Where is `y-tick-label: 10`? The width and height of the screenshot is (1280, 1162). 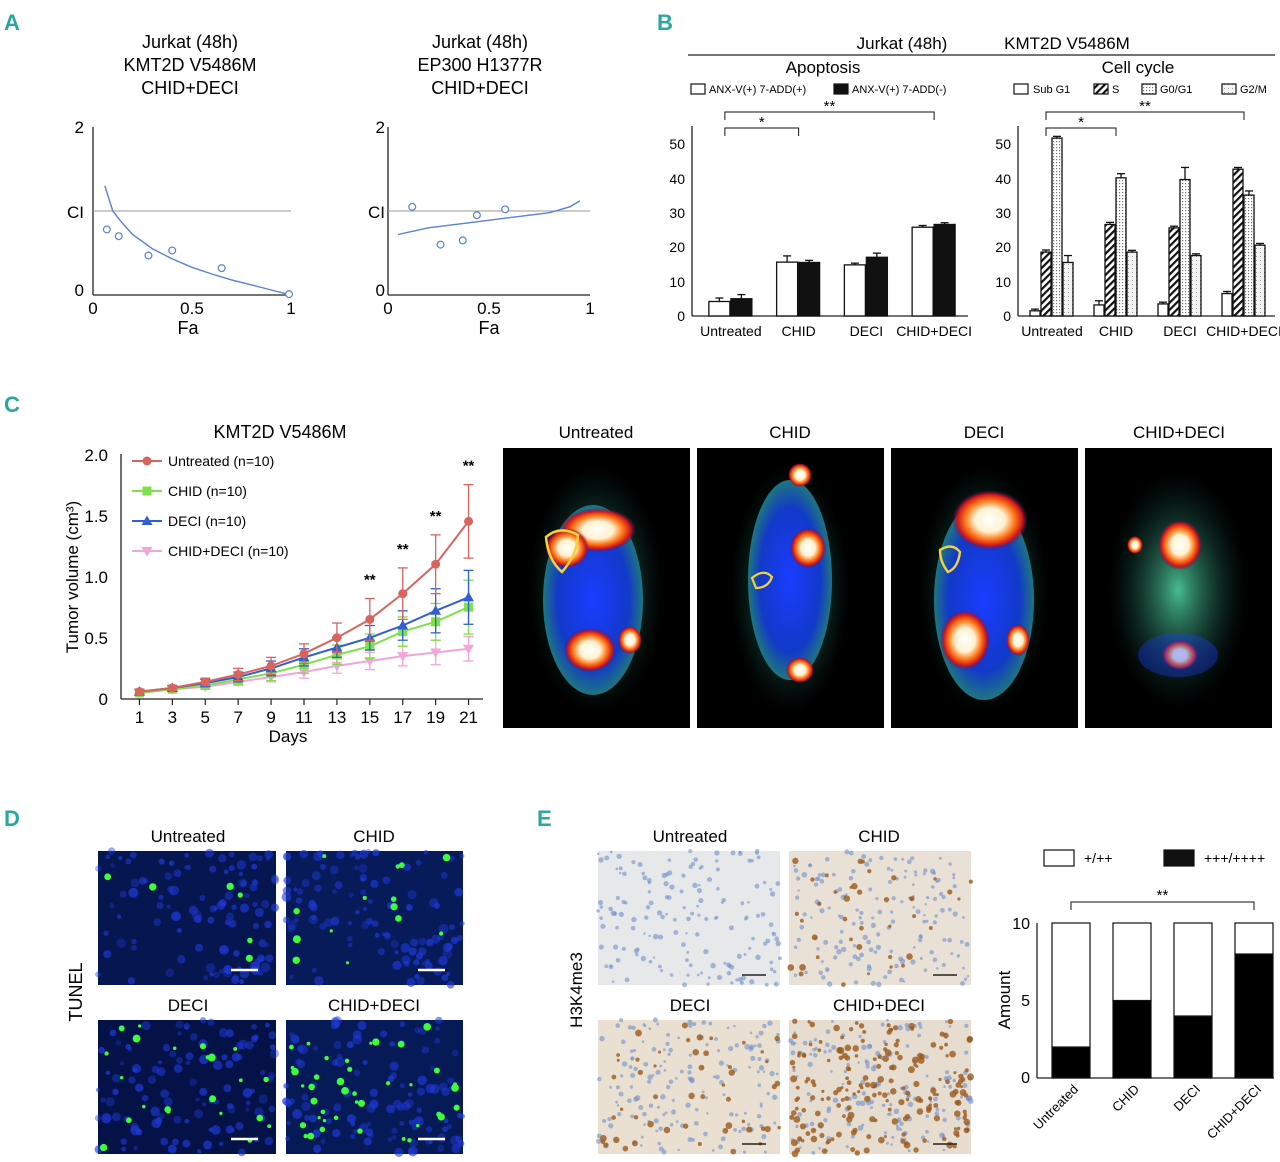 y-tick-label: 10 is located at coordinates (677, 282).